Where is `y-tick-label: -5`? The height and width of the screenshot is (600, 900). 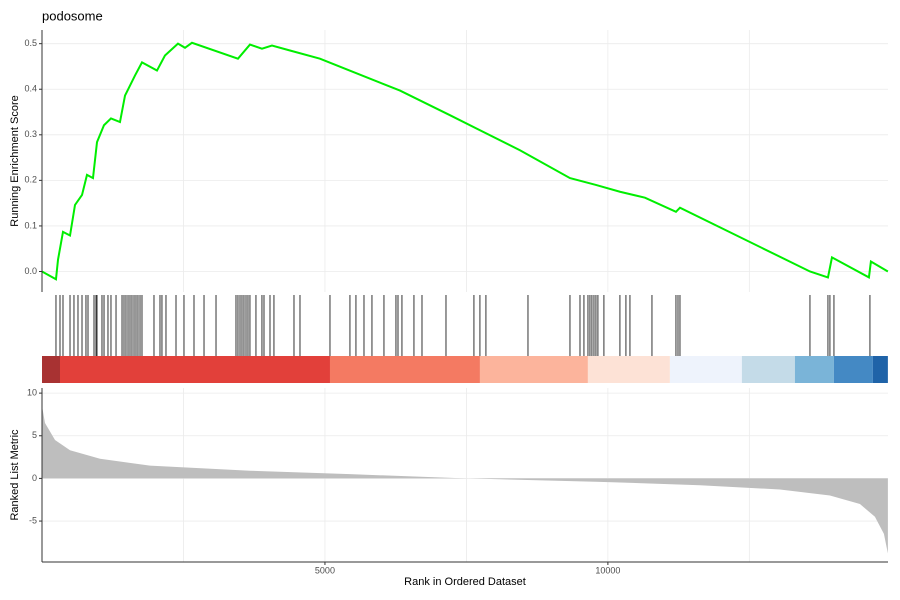 y-tick-label: -5 is located at coordinates (33, 520).